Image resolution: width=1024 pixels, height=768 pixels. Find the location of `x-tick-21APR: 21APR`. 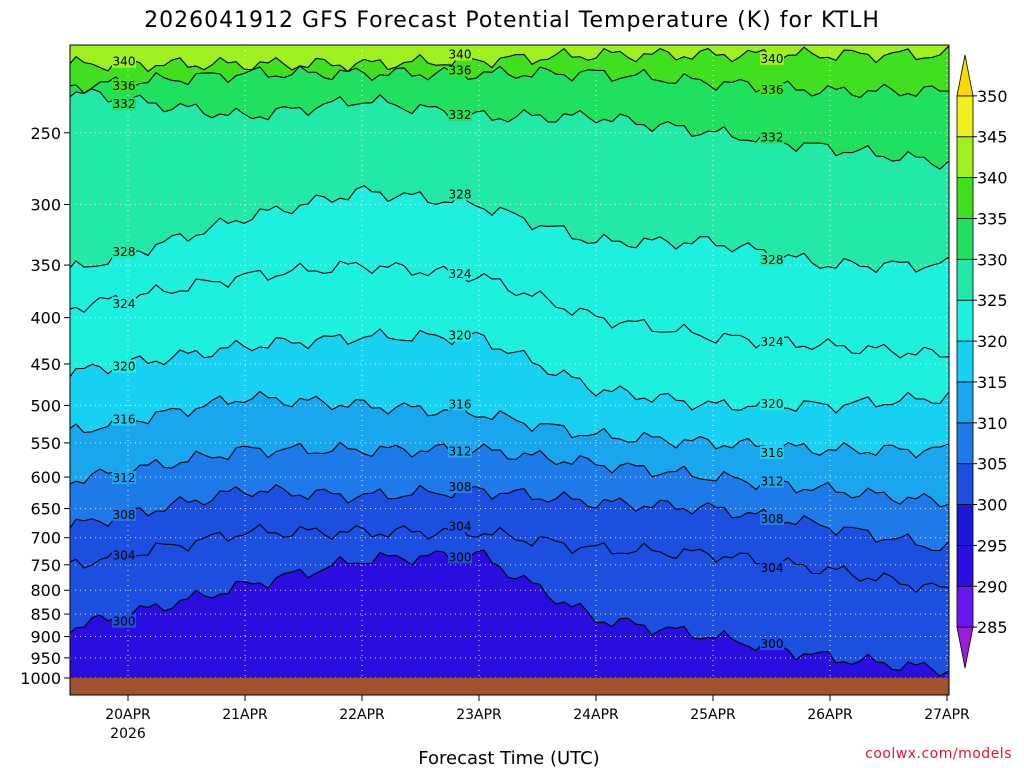

x-tick-21APR: 21APR is located at coordinates (245, 715).